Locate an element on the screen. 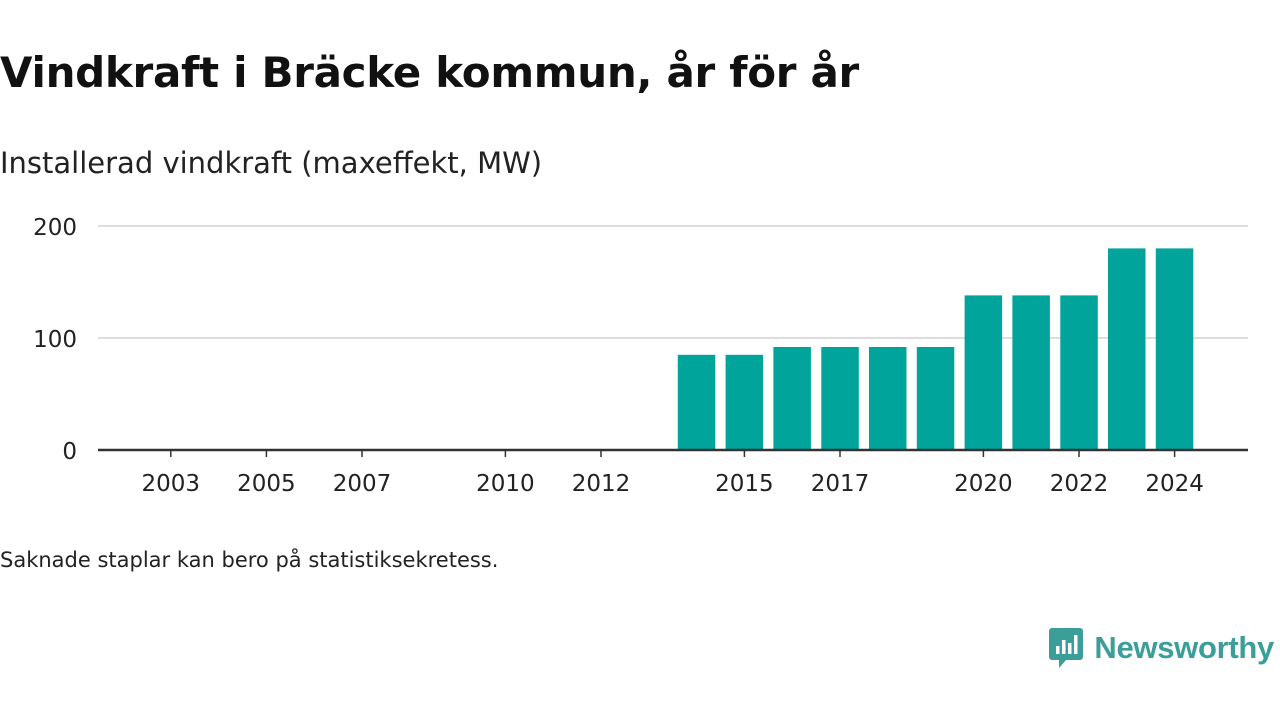  y-tick-label: 200 is located at coordinates (55, 228).